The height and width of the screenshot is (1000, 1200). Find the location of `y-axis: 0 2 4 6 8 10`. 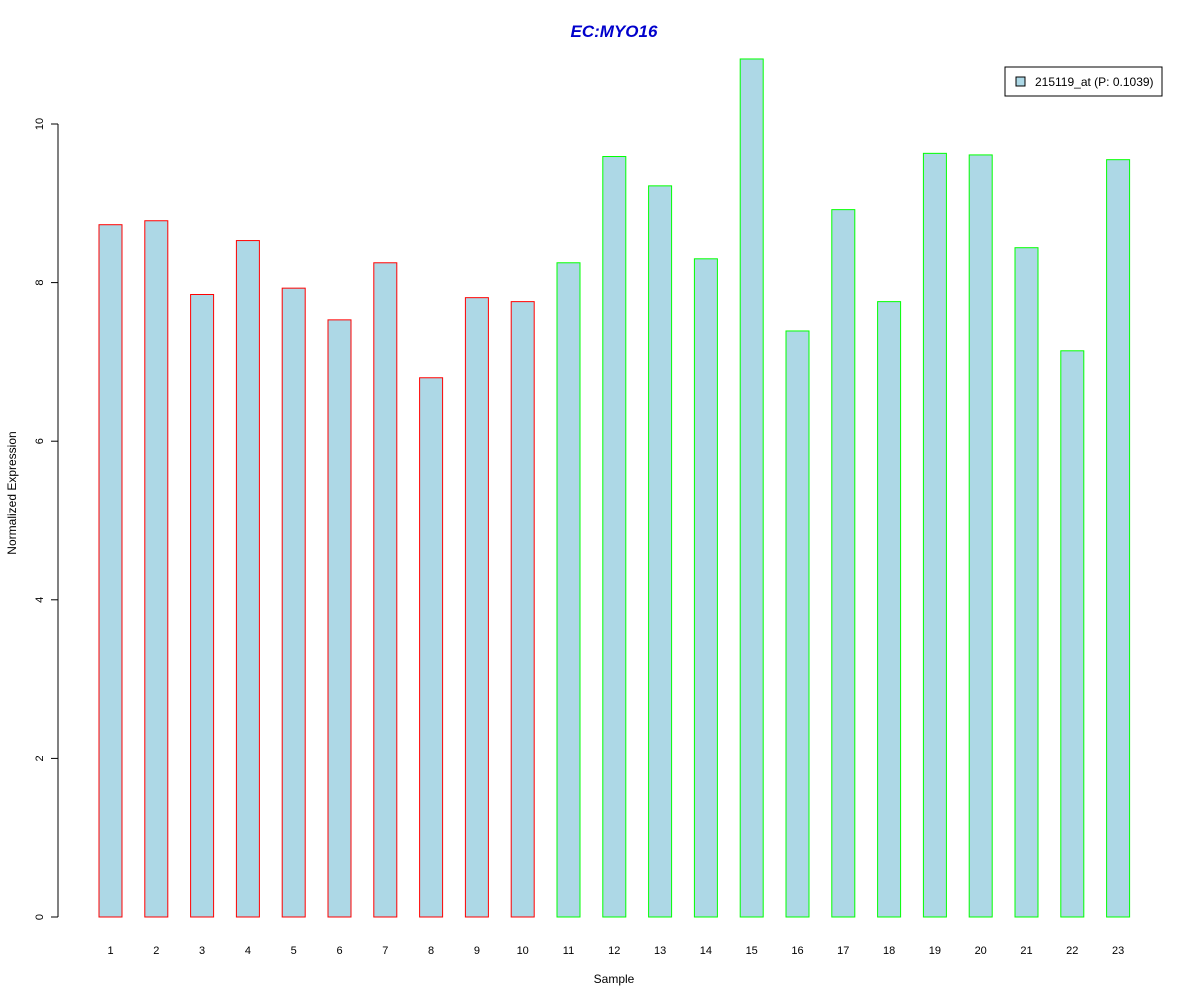

y-axis: 0 2 4 6 8 10 is located at coordinates (46, 519).